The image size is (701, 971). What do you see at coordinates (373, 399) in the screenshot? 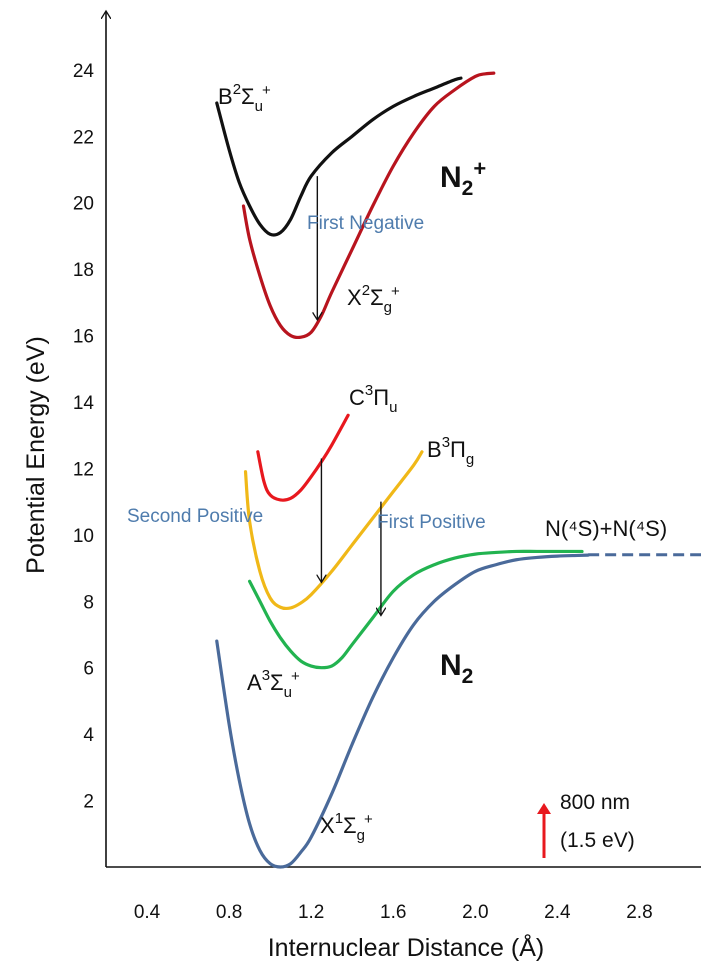
I see `state-label-c3u: C3Πu` at bounding box center [373, 399].